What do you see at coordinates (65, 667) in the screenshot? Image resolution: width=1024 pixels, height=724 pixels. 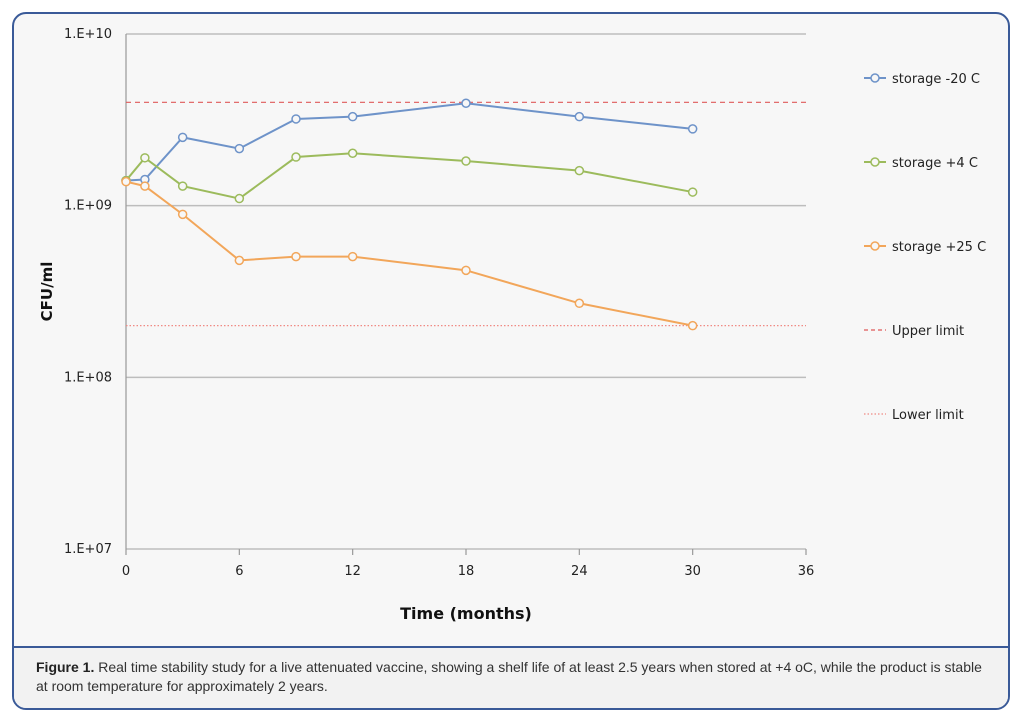 I see `caption-label: Figure 1.` at bounding box center [65, 667].